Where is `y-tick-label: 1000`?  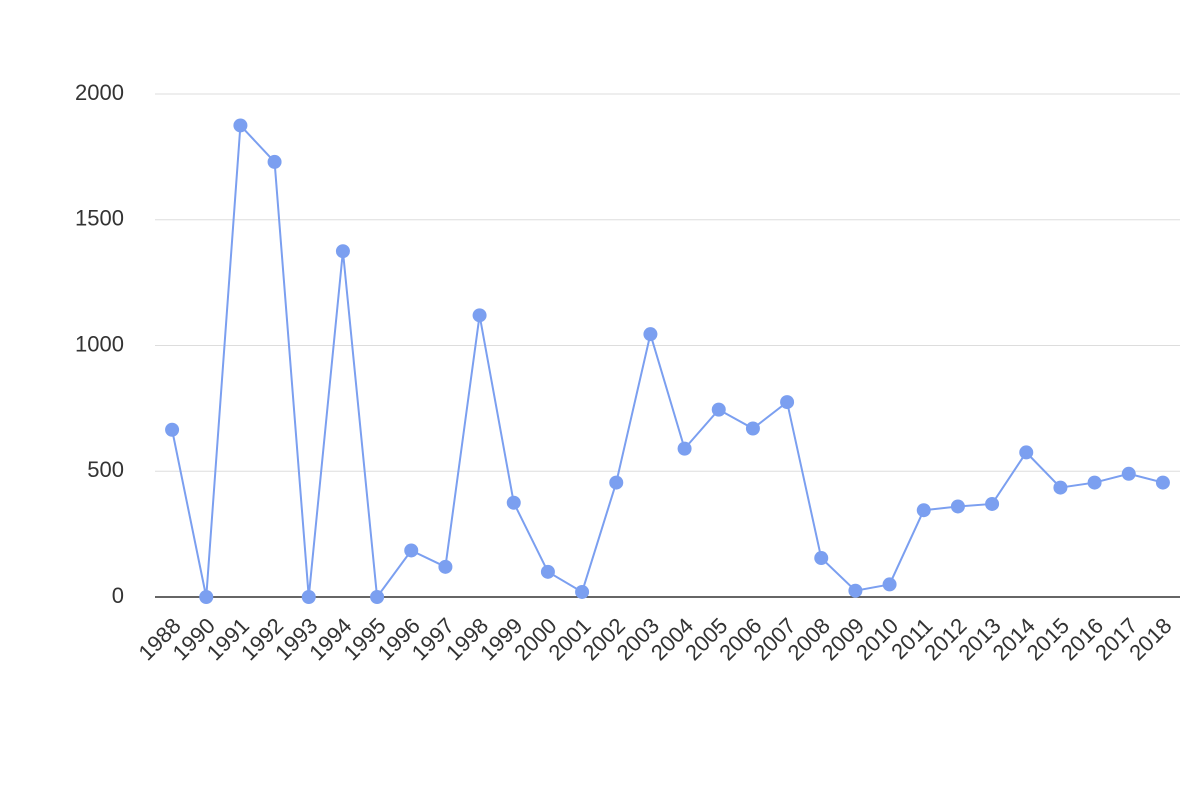 y-tick-label: 1000 is located at coordinates (99, 343).